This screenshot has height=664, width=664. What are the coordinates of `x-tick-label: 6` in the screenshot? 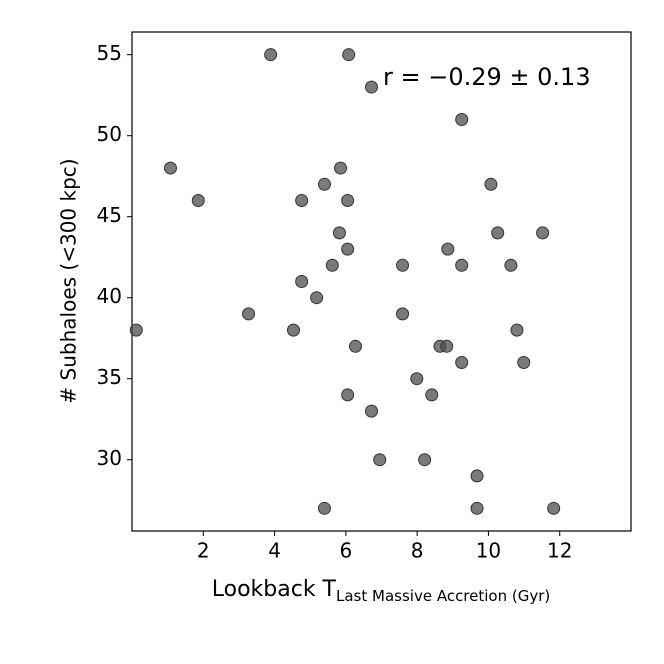 It's located at (345, 551).